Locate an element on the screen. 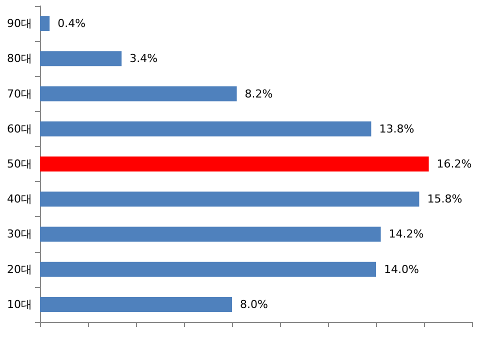  data-label: 0.4% is located at coordinates (72, 23).